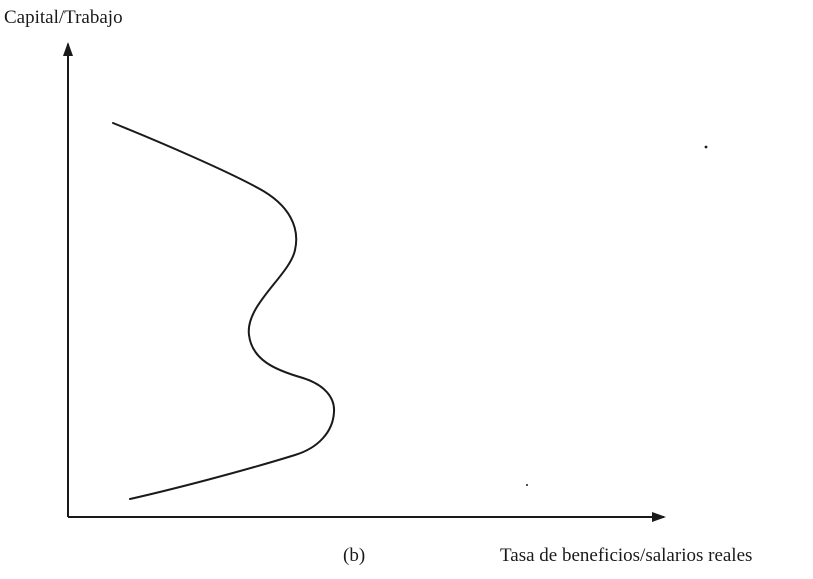 The height and width of the screenshot is (579, 813). I want to click on panel-label: (b), so click(354, 555).